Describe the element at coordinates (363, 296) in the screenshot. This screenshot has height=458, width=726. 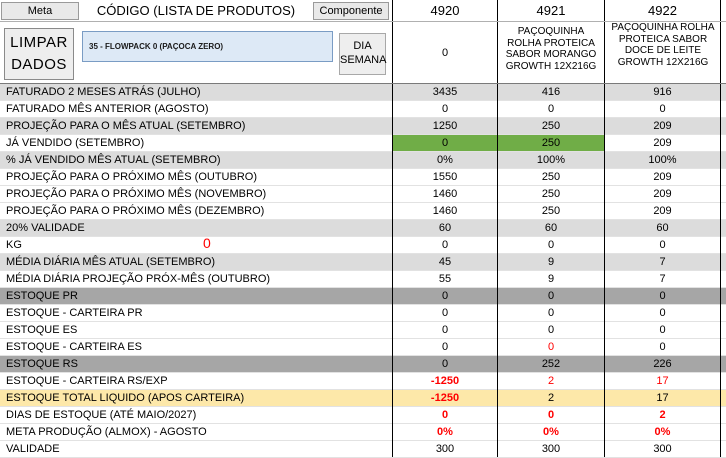
I see `table-row: ESTOQUE PR 0 0 0` at that location.